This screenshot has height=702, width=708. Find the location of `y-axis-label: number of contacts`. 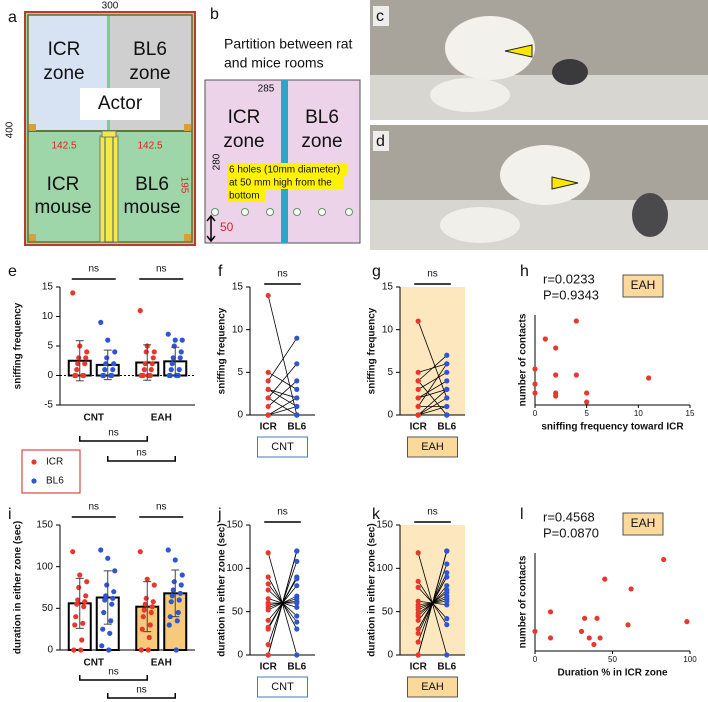

y-axis-label: number of contacts is located at coordinates (523, 601).